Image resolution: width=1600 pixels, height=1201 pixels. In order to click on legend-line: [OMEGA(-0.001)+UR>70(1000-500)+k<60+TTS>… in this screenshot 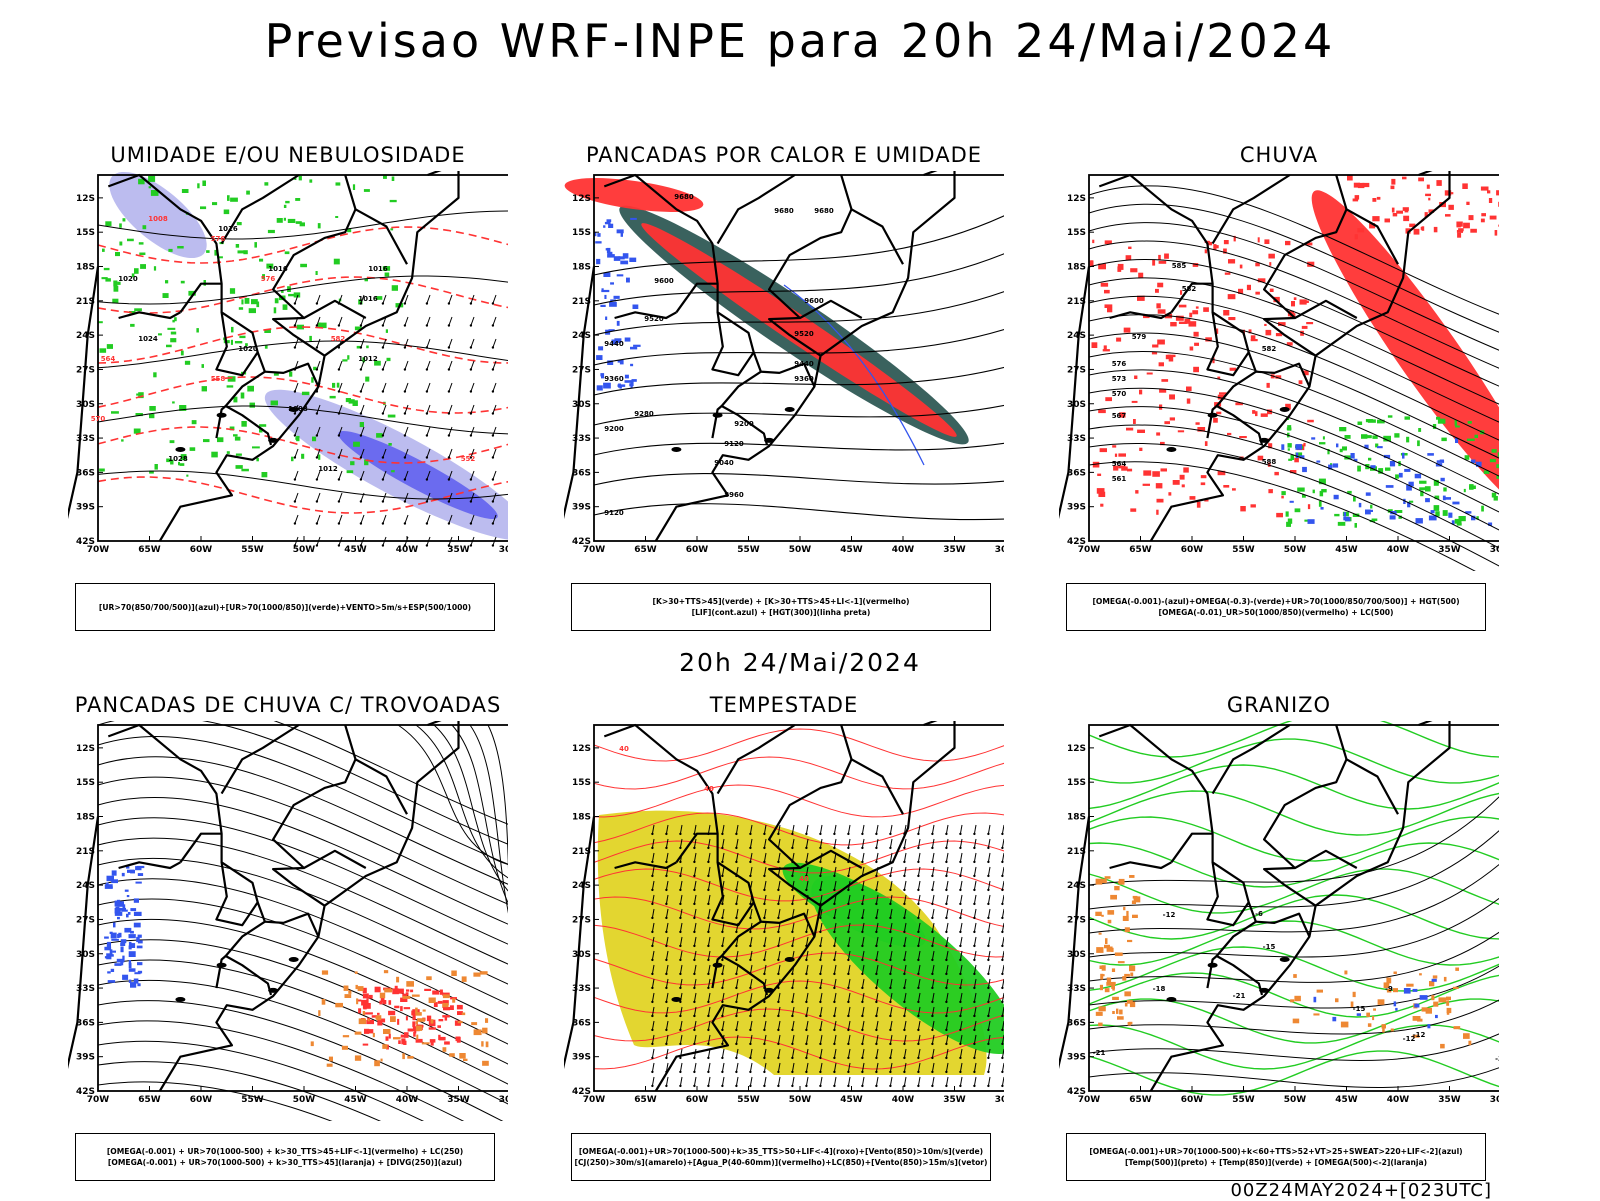, I will do `click(1276, 1151)`.